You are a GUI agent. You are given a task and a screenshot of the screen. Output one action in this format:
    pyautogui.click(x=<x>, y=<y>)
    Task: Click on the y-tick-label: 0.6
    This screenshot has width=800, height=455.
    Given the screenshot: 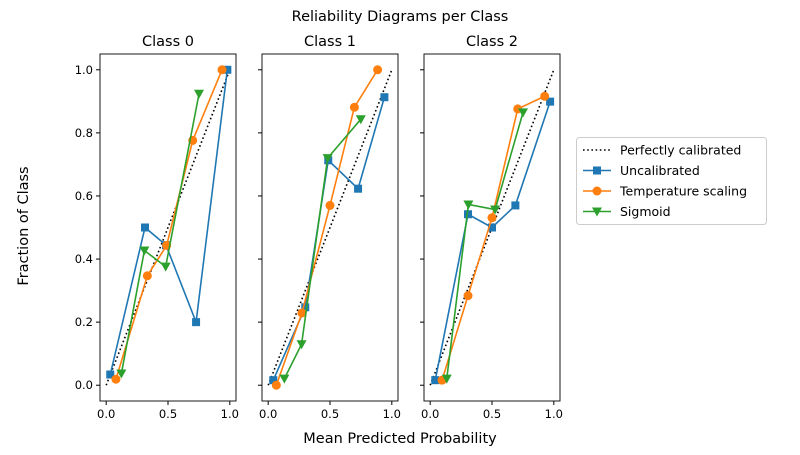 What is the action you would take?
    pyautogui.click(x=84, y=196)
    